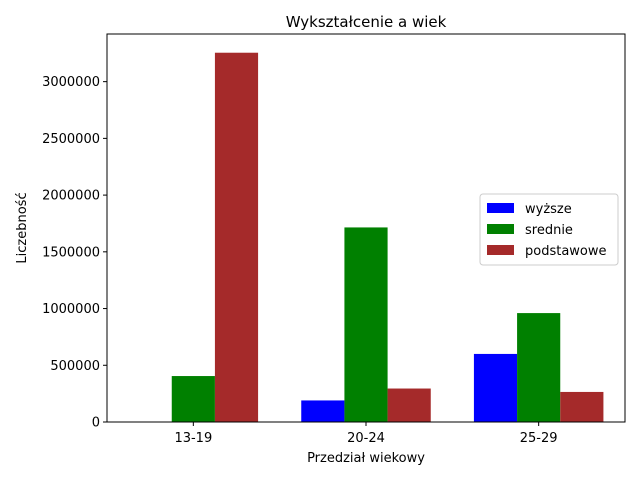  What do you see at coordinates (566, 251) in the screenshot?
I see `legend-label: podstawowe` at bounding box center [566, 251].